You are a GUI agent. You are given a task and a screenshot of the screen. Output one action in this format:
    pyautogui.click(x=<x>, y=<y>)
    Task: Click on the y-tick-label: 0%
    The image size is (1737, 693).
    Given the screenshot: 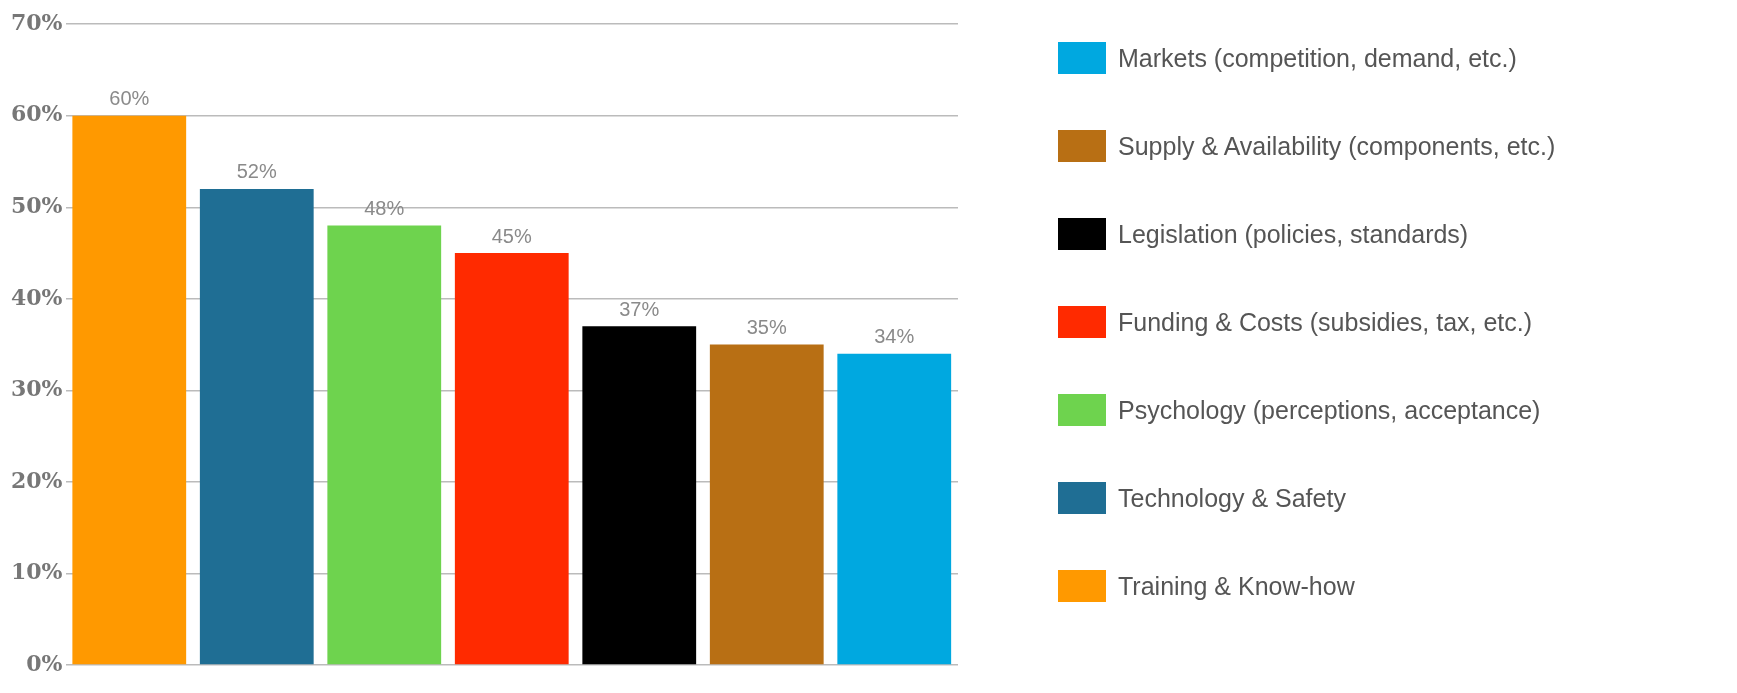 What is the action you would take?
    pyautogui.click(x=44, y=662)
    